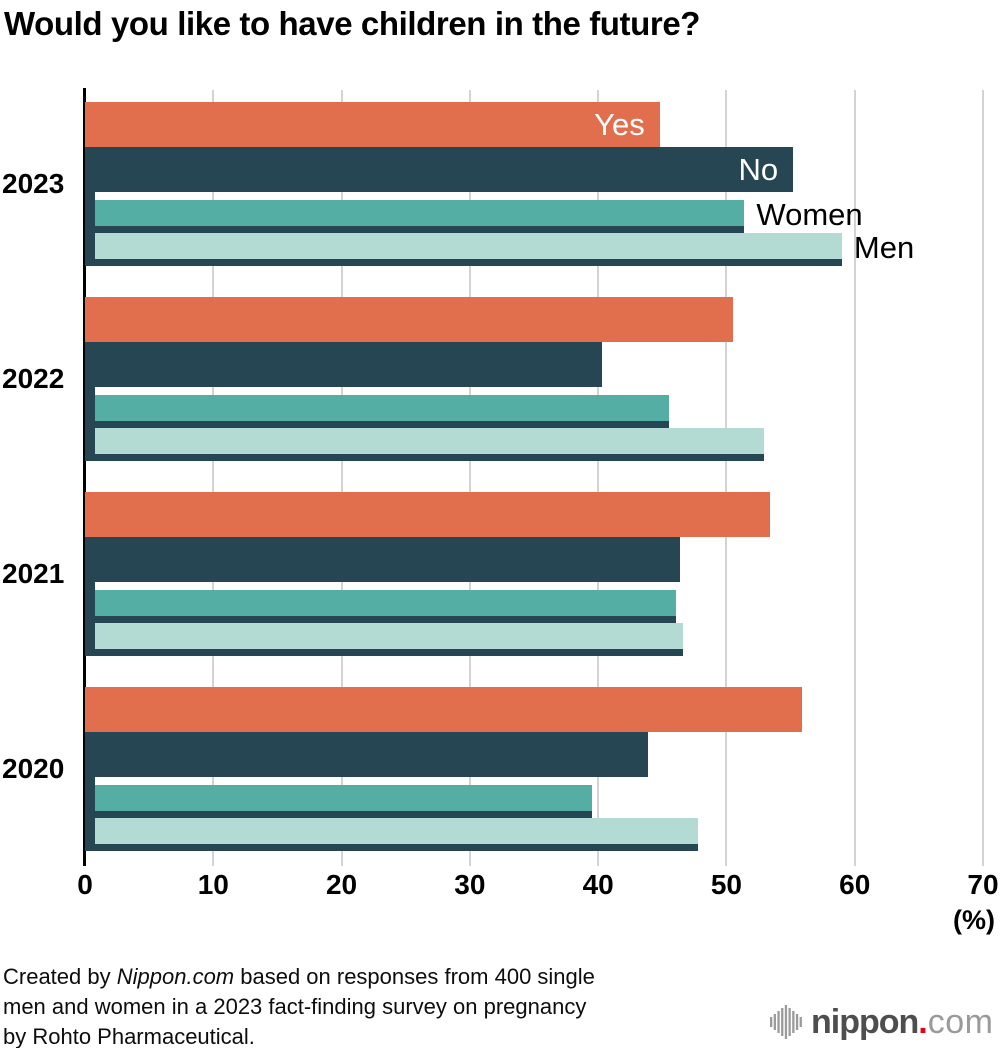 The width and height of the screenshot is (1000, 1048). I want to click on x-tick-label-0: 0, so click(85, 884).